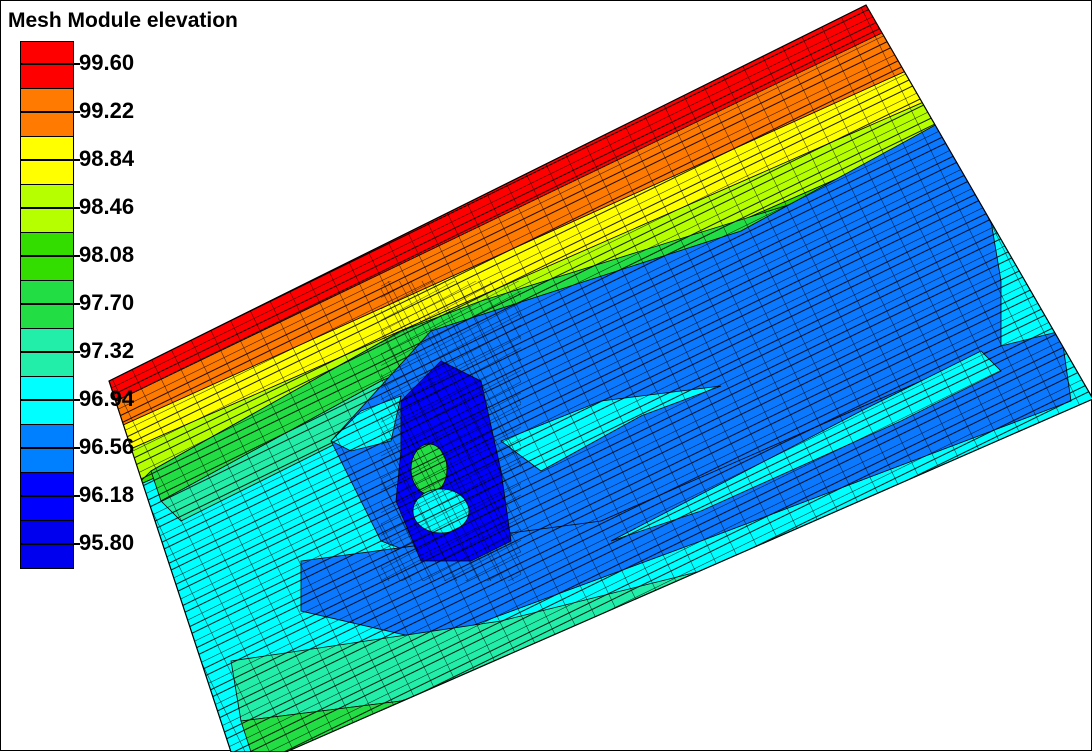  Describe the element at coordinates (107, 398) in the screenshot. I see `legend-label: 96.94` at that location.